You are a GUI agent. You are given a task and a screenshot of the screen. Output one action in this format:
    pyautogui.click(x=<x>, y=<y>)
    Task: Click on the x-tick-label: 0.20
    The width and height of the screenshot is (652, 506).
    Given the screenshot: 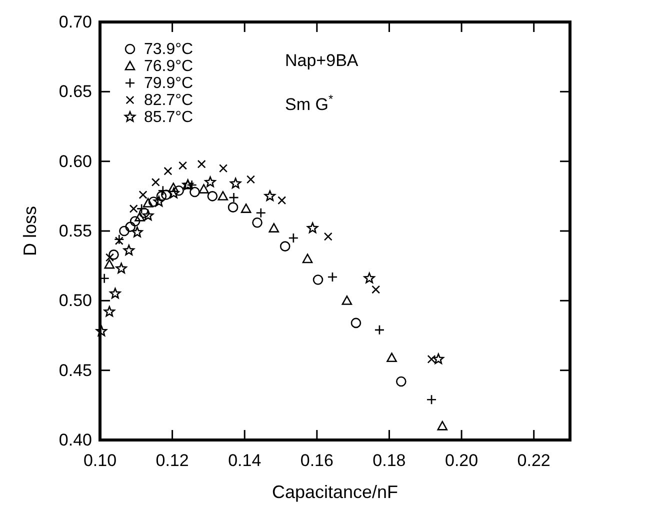 What is the action you would take?
    pyautogui.click(x=461, y=460)
    